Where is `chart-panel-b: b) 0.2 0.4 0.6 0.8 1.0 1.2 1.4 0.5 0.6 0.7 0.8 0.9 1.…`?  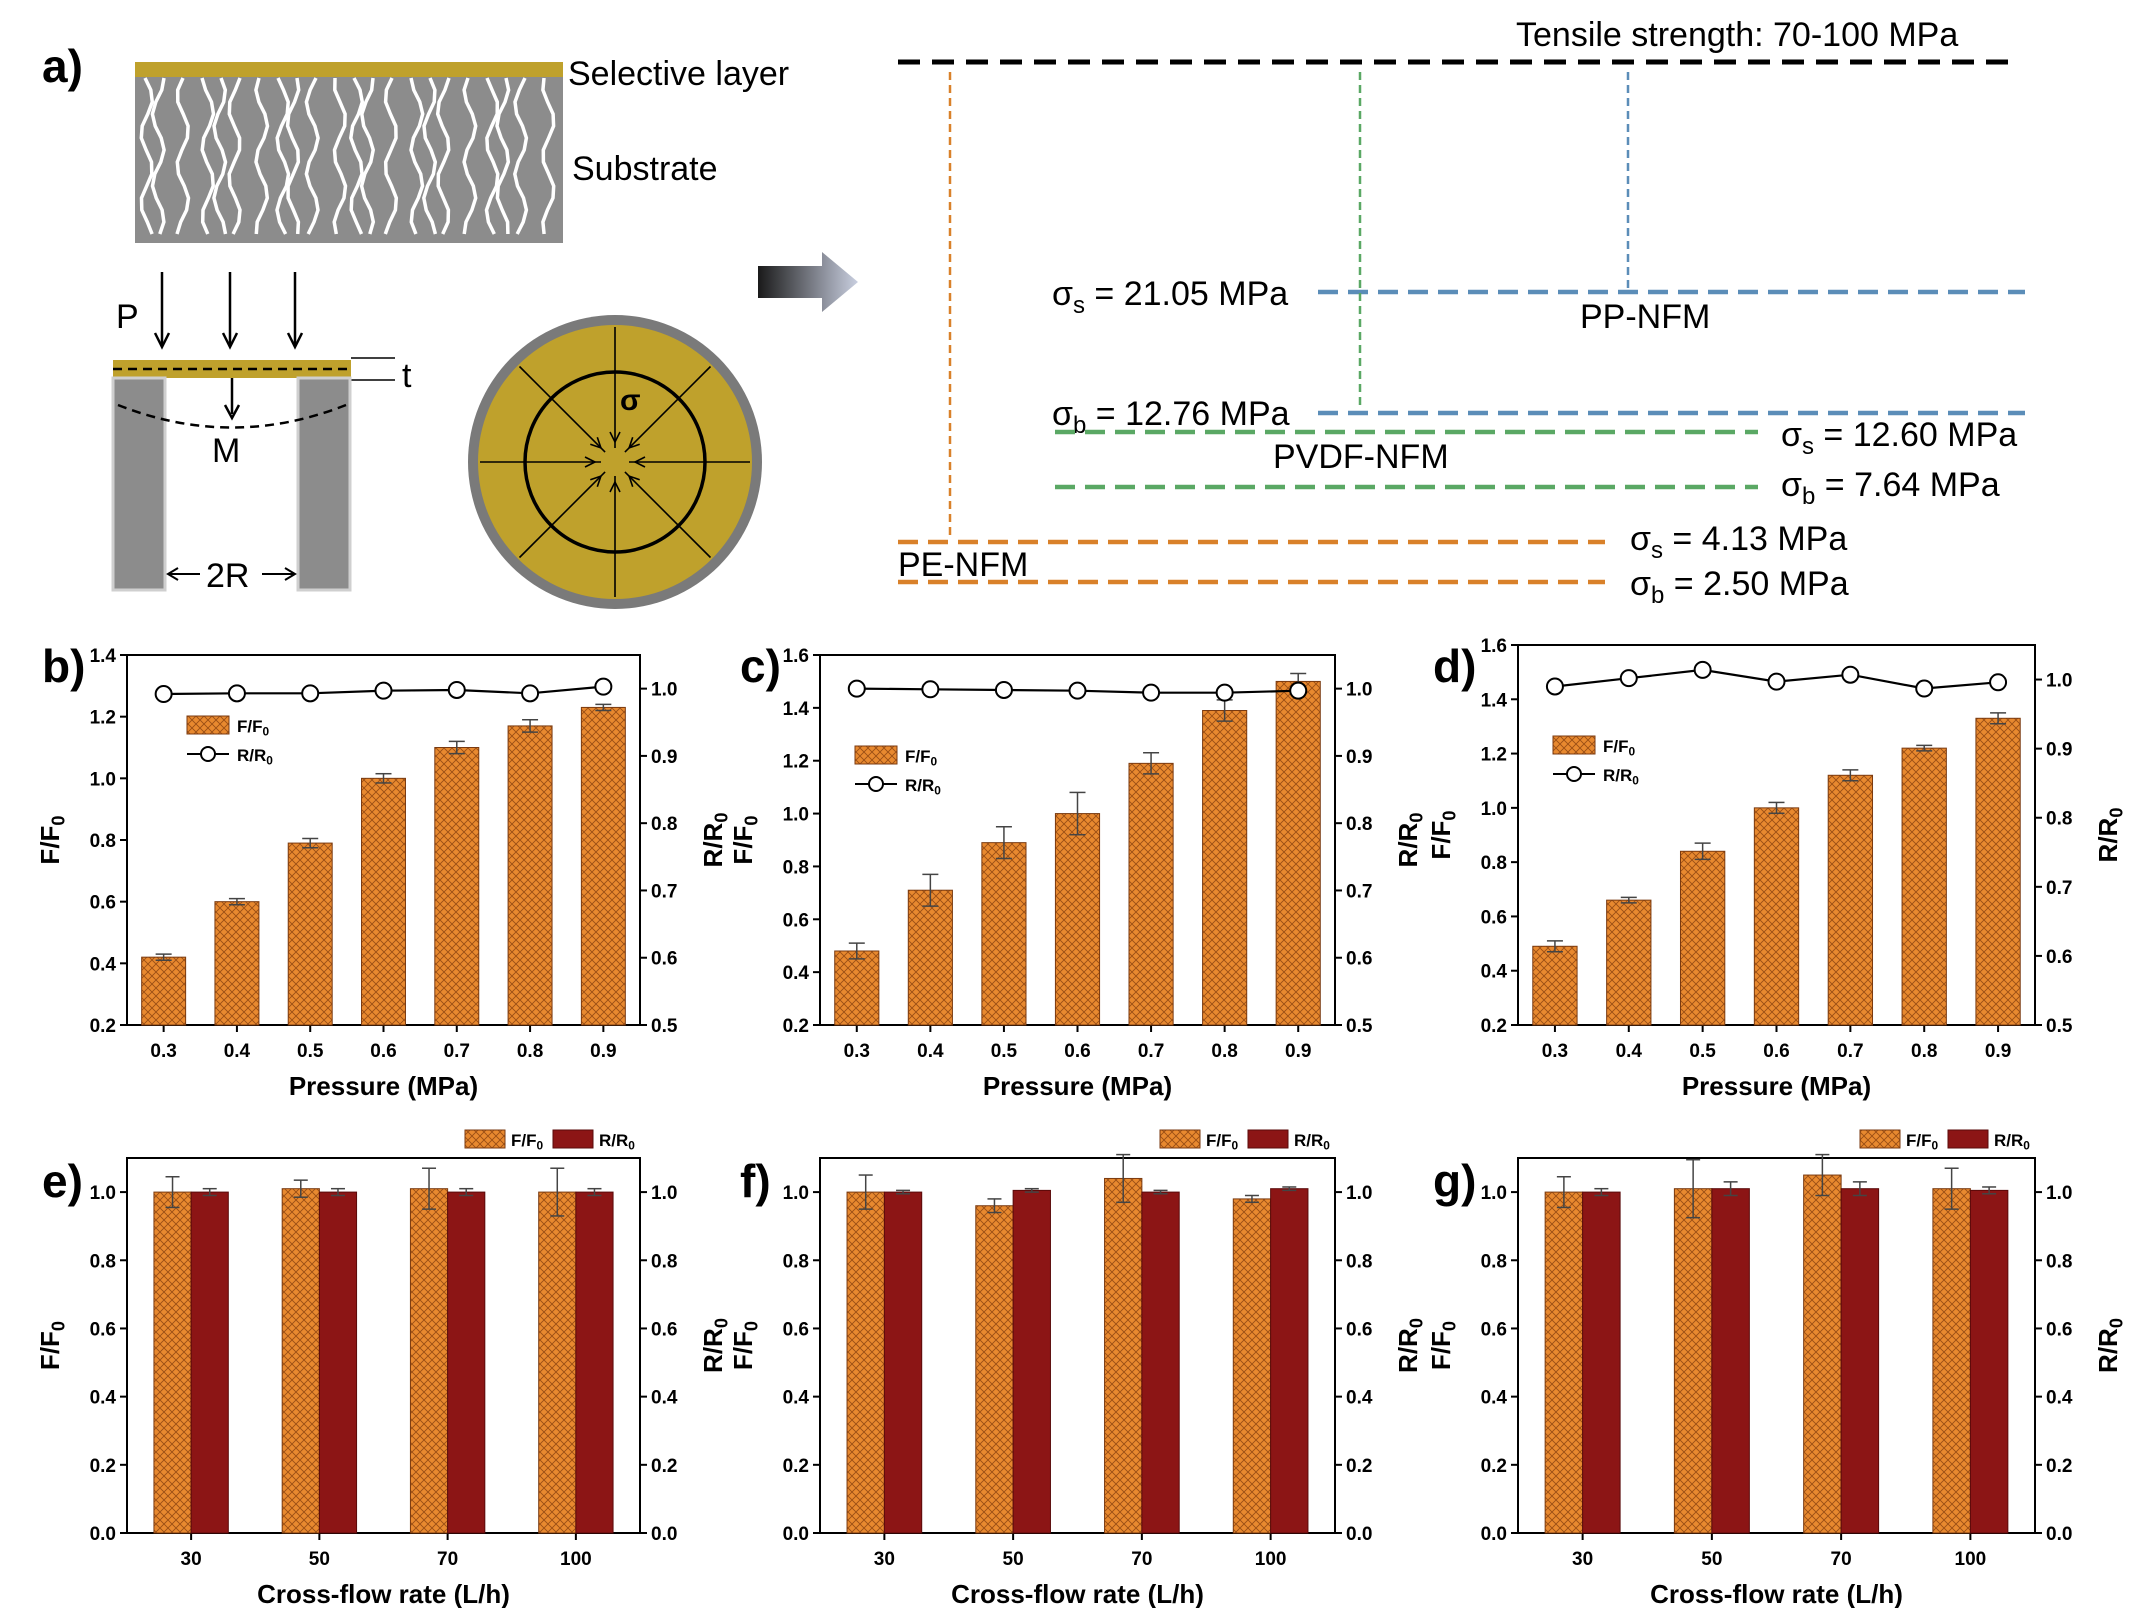 chart-panel-b: b) 0.2 0.4 0.6 0.8 1.0 1.2 1.4 0.5 0.6 0.7 0.8 0.9 1.… is located at coordinates (383, 870).